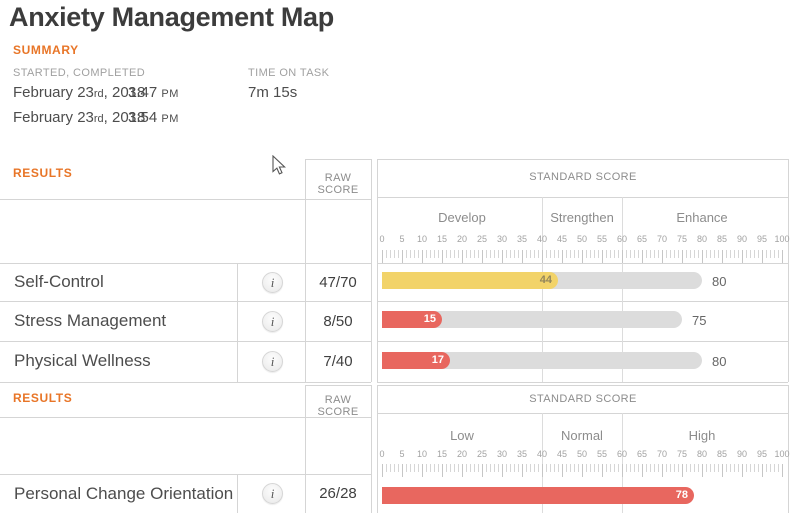 This screenshot has width=800, height=513. Describe the element at coordinates (482, 454) in the screenshot. I see `axis-tick-label: 25` at that location.